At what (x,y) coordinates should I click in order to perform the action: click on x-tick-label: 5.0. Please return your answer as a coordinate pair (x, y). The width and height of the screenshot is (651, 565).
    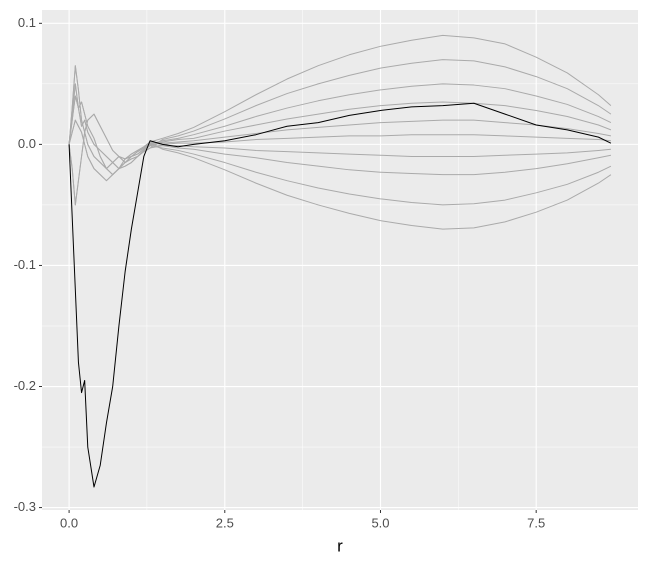
    Looking at the image, I should click on (380, 522).